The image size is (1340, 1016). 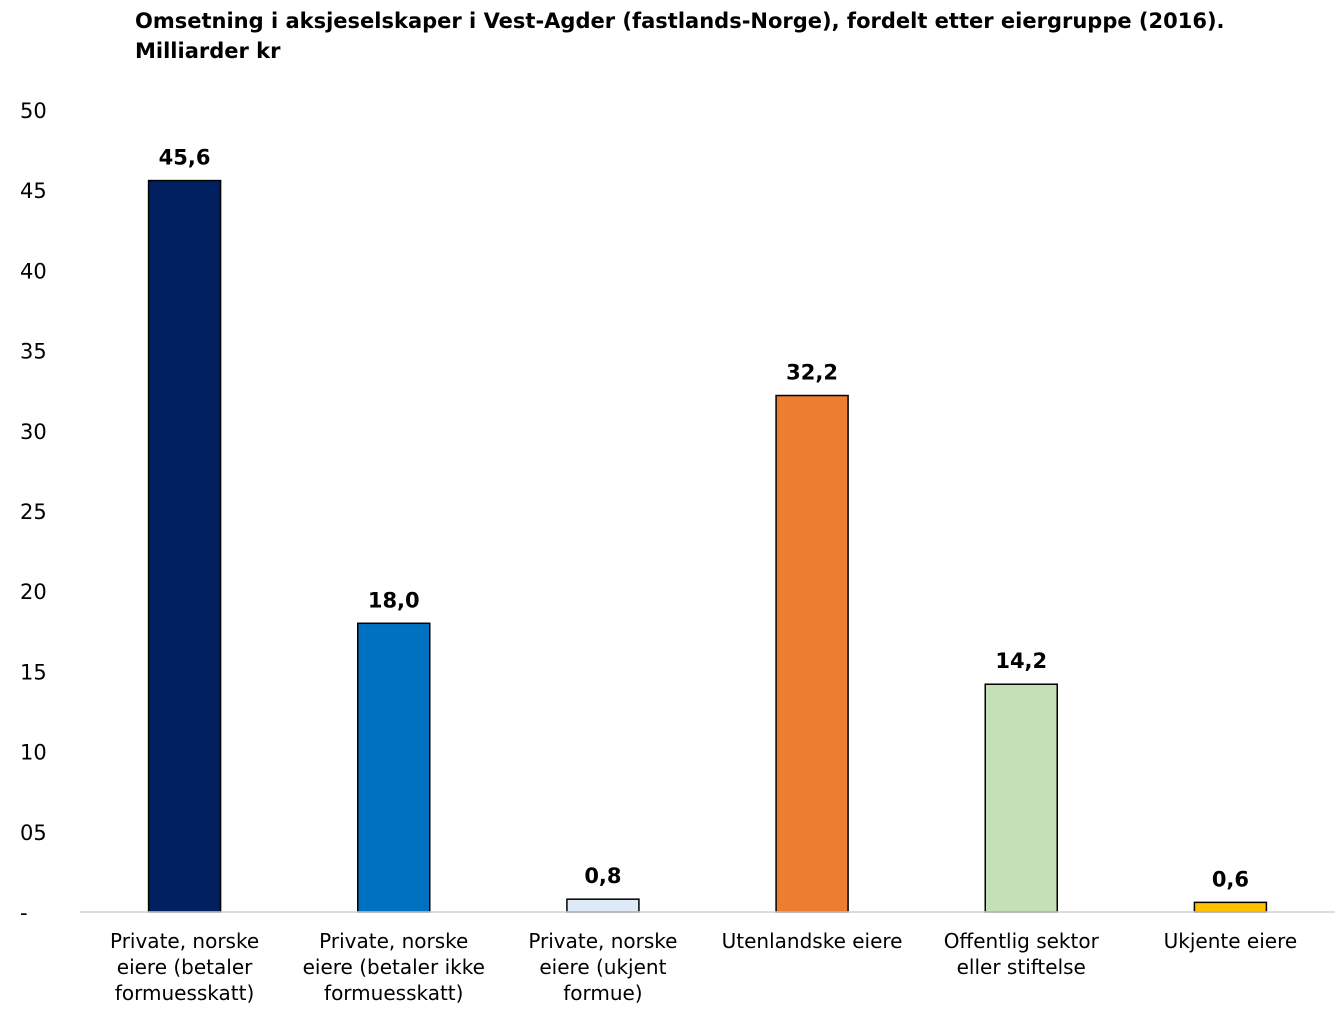 I want to click on x-tick-label: Private, norske eiere (ukjent formue), so click(x=603, y=967).